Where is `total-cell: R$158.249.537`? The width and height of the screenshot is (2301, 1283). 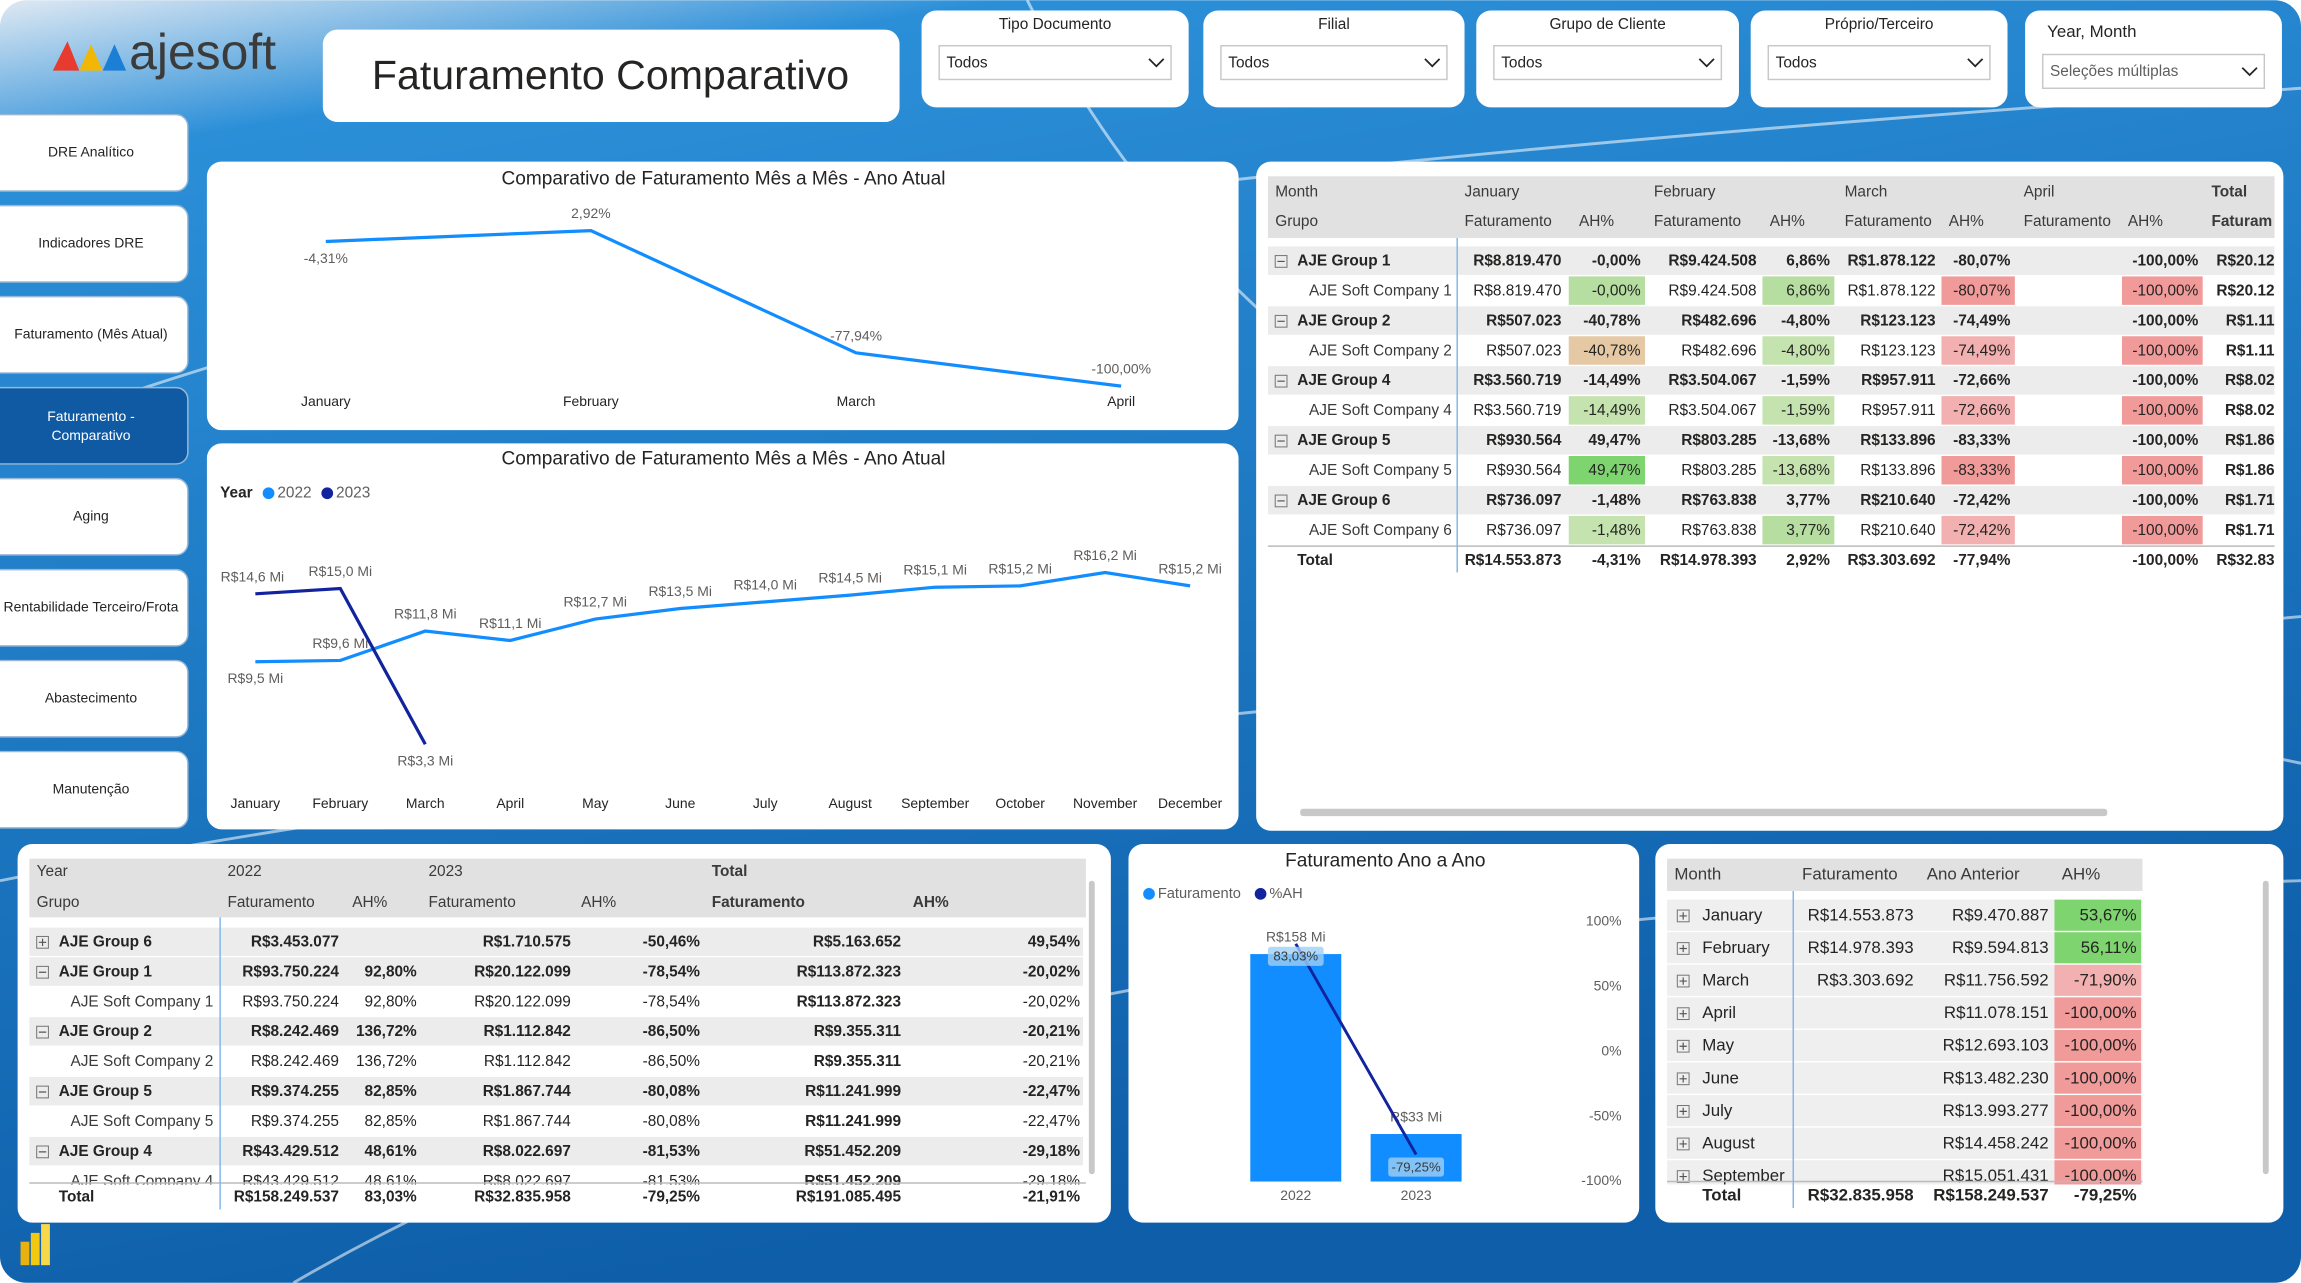
total-cell: R$158.249.537 is located at coordinates (1990, 1195).